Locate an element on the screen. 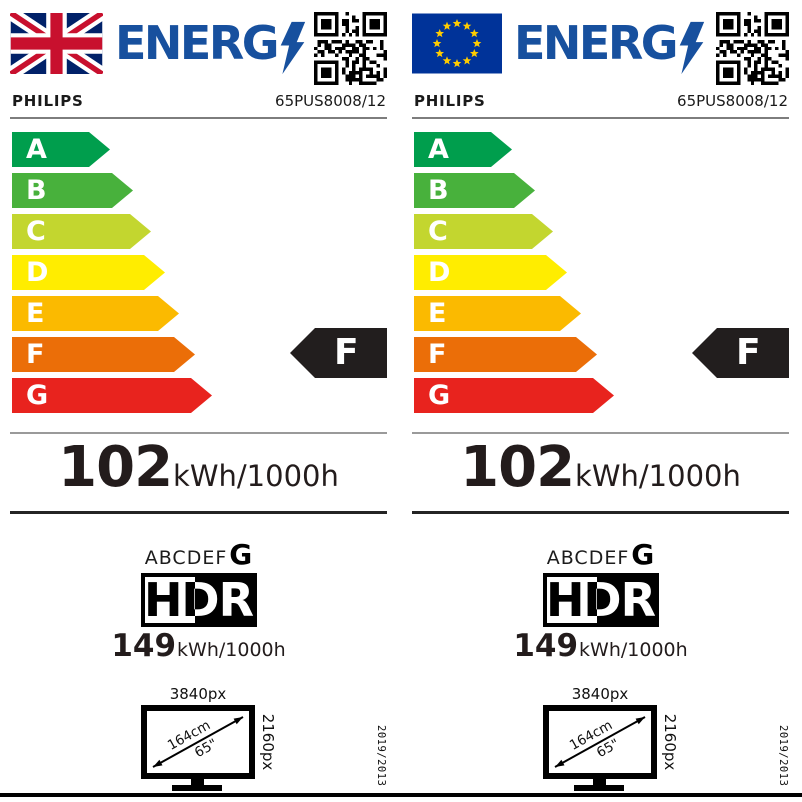 This screenshot has width=802, height=802. bottom-border-line is located at coordinates (401, 795).